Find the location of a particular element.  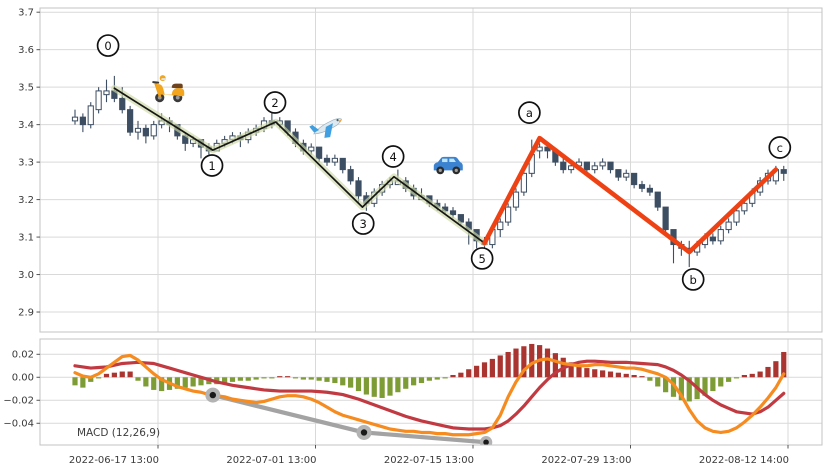

macd-tick-label: 0.00 is located at coordinates (23, 378).